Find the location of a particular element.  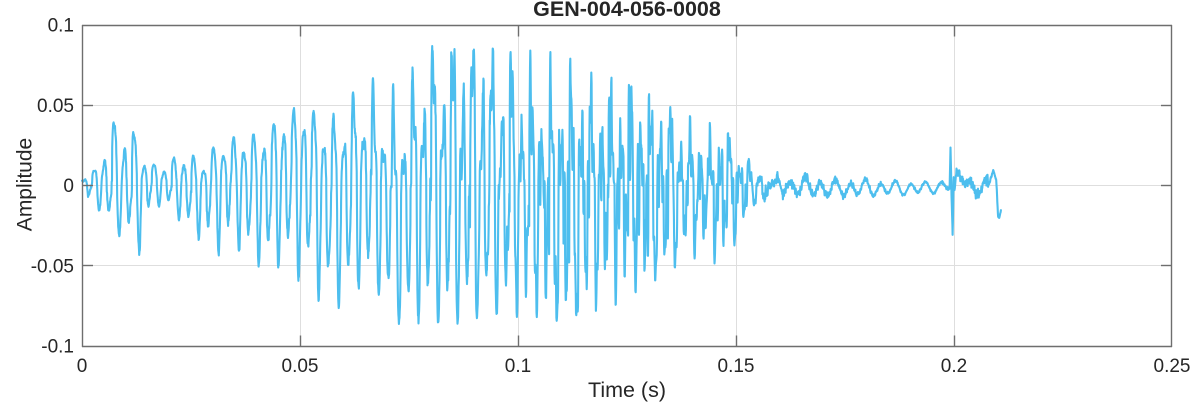

svg-text: Time (s) is located at coordinates (627, 390).